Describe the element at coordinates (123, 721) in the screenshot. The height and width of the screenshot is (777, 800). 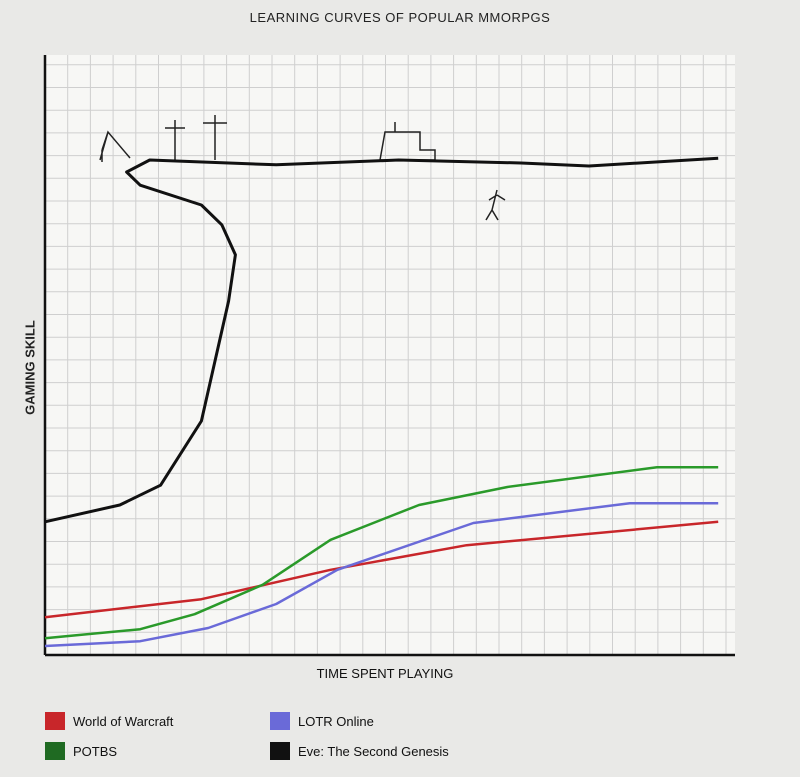
I see `legend-label: World of Warcraft` at that location.